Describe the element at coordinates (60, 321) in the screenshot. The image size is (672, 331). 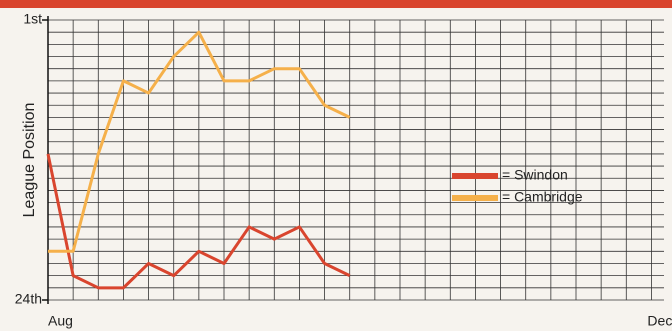
I see `x-tick-label: Aug` at that location.